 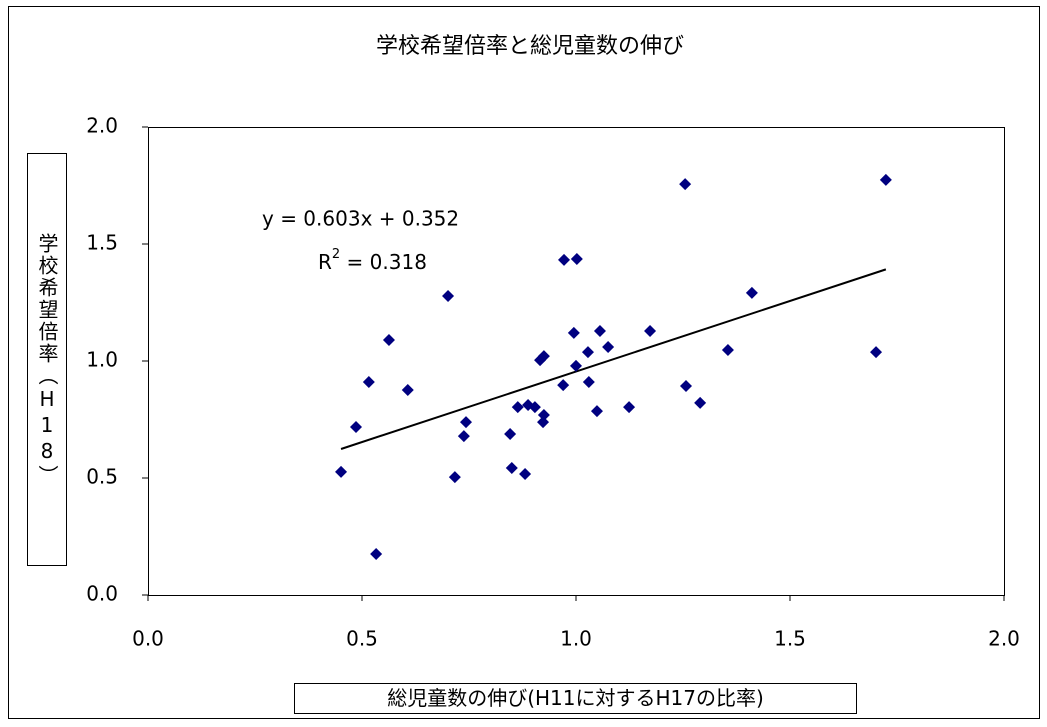 What do you see at coordinates (102, 126) in the screenshot?
I see `y-tick-label: 2.0` at bounding box center [102, 126].